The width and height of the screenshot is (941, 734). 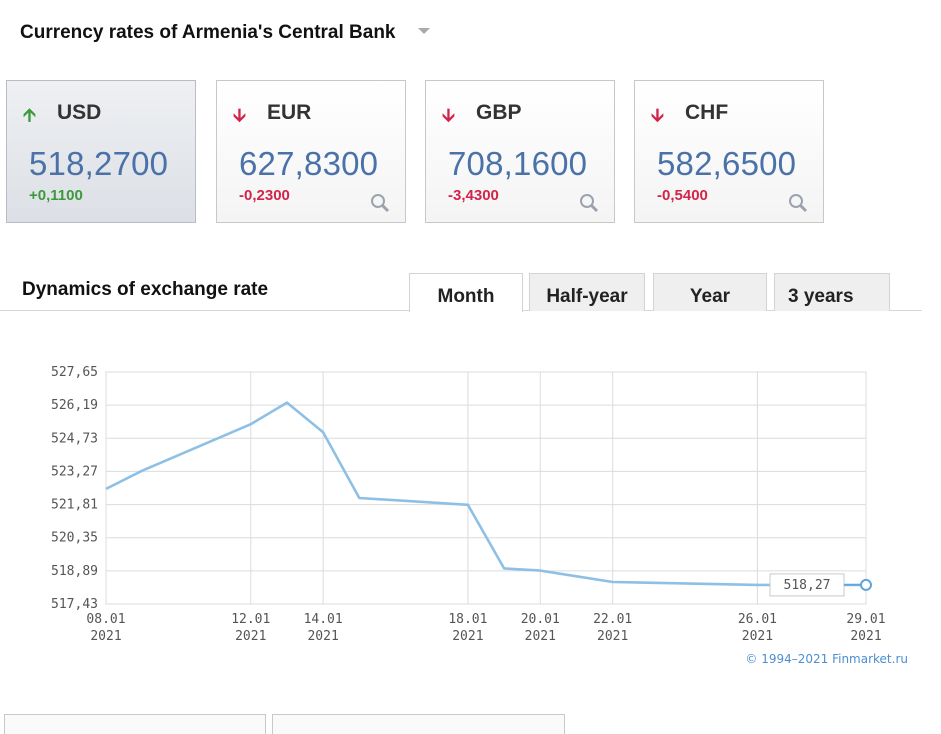 What do you see at coordinates (208, 32) in the screenshot?
I see `header-title: Currency rates of Armenia's Central Bank` at bounding box center [208, 32].